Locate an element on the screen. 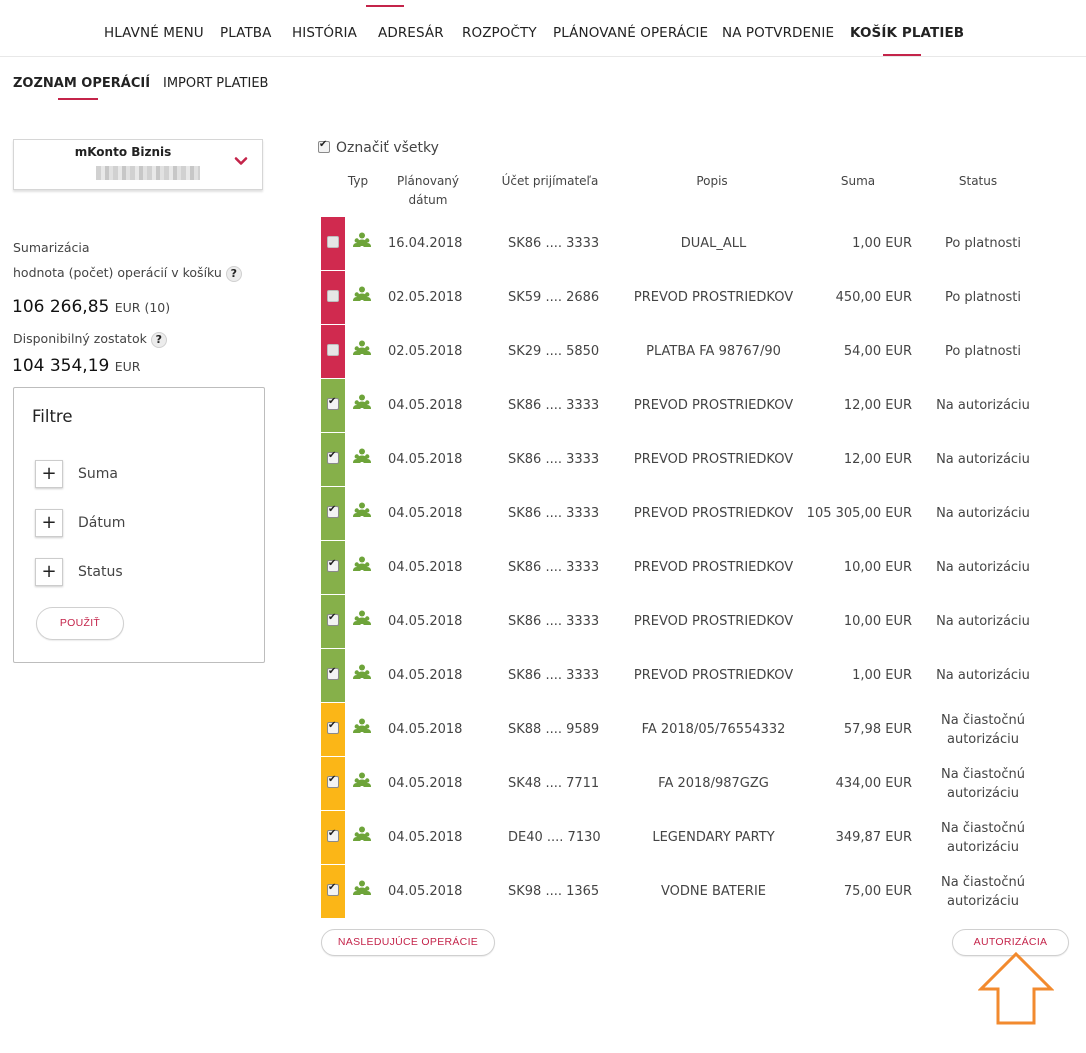 This screenshot has width=1086, height=1053. balance-amount: 104 354,19 is located at coordinates (61, 366).